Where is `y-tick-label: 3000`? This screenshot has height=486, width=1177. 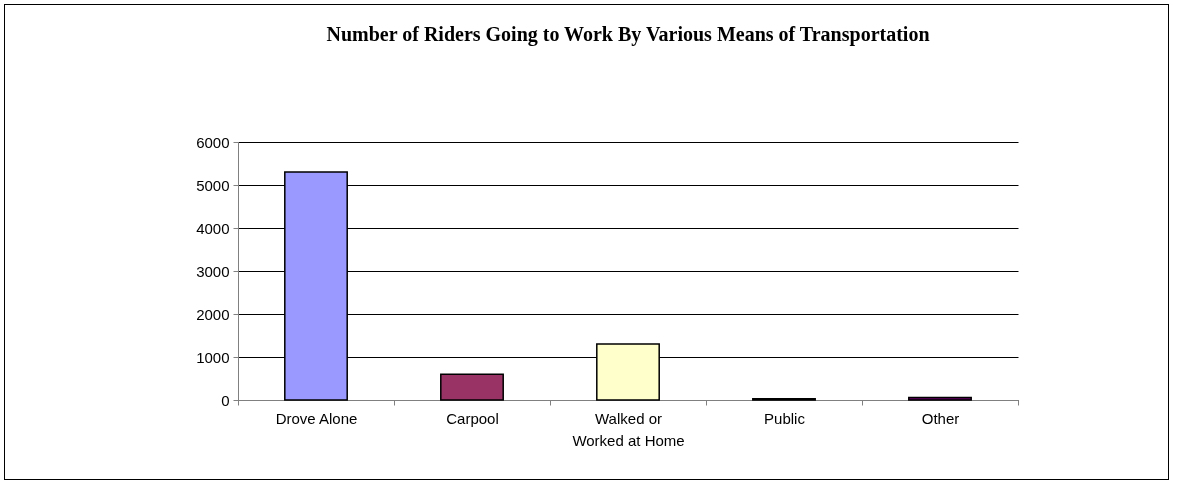 y-tick-label: 3000 is located at coordinates (213, 271).